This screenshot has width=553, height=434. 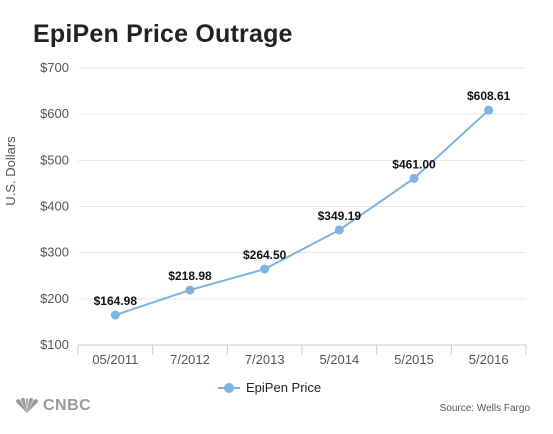 I want to click on x-tick-label: 5/2015, so click(x=414, y=359).